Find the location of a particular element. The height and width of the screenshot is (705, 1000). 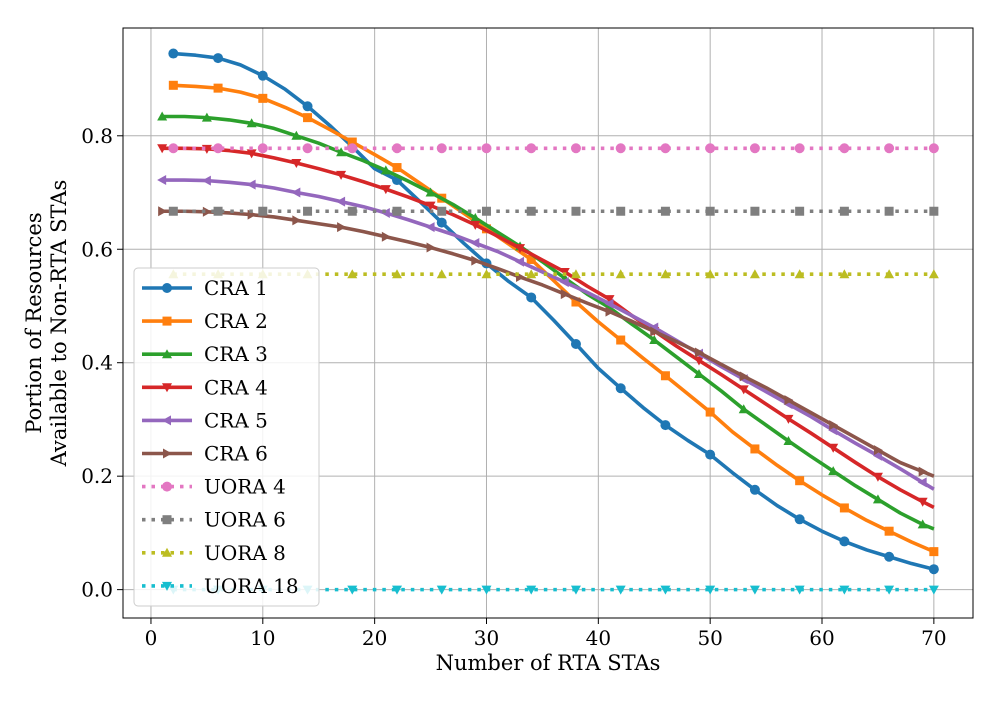

legend-item-cra-5: CRA 5 is located at coordinates (205, 420).